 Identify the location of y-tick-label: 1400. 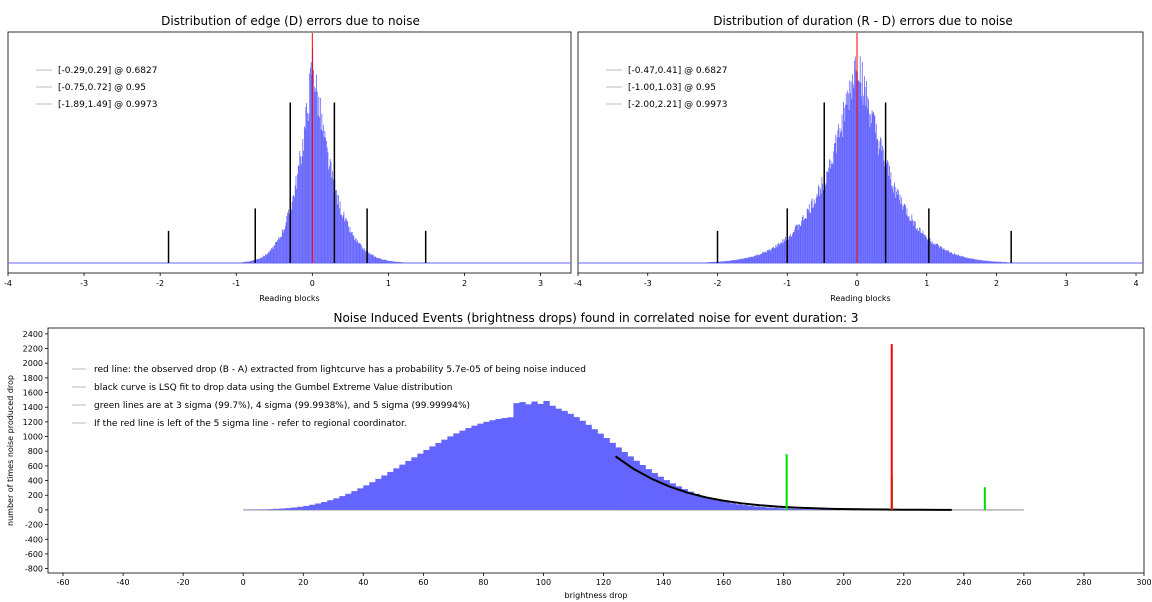
(33, 407).